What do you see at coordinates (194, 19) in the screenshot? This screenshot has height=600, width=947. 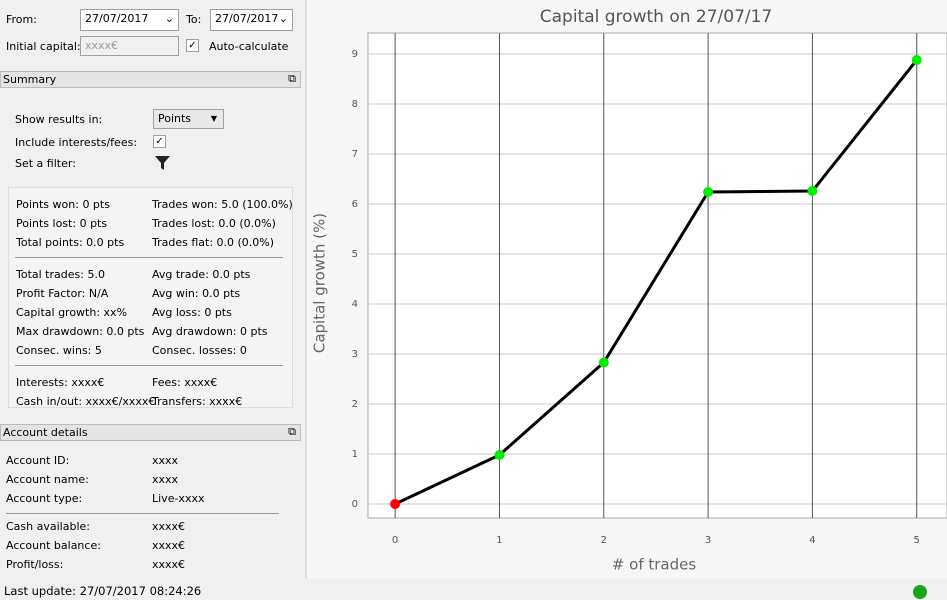 I see `to-label: To:` at bounding box center [194, 19].